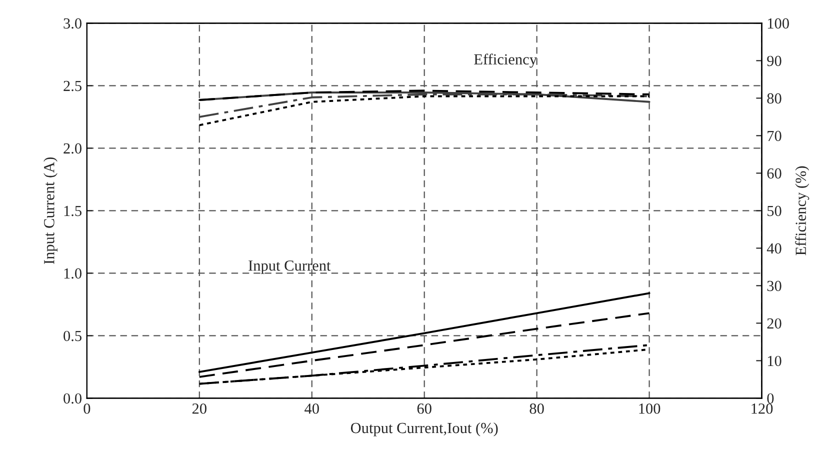  Describe the element at coordinates (774, 323) in the screenshot. I see `y2-tick-label: 20` at that location.